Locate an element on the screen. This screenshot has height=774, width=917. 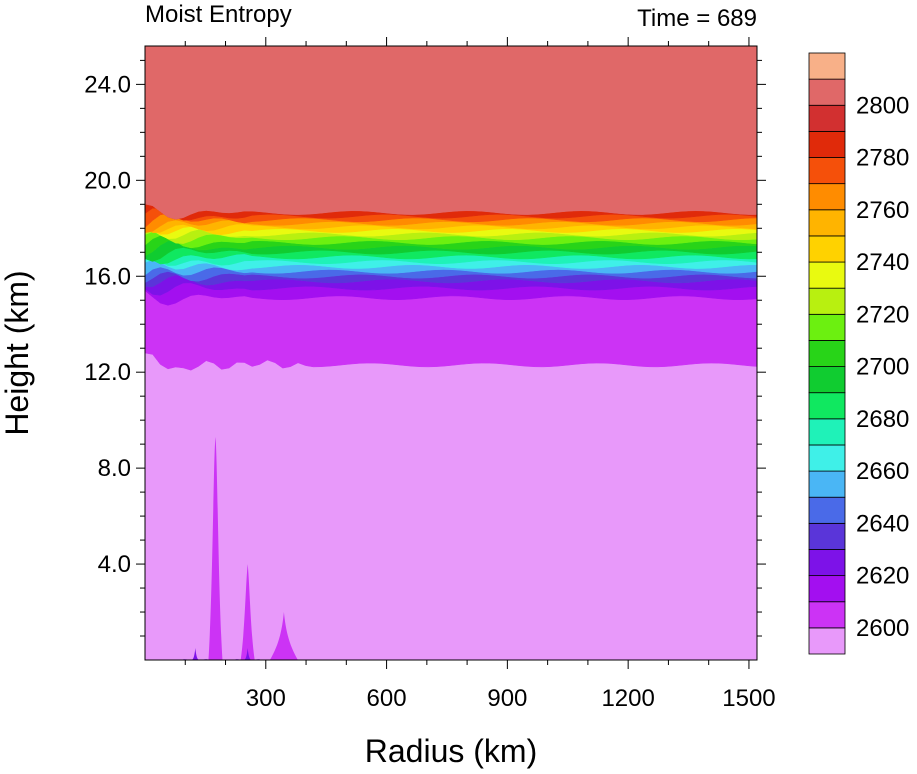
y-tick-label: 16.0 is located at coordinates (107, 276).